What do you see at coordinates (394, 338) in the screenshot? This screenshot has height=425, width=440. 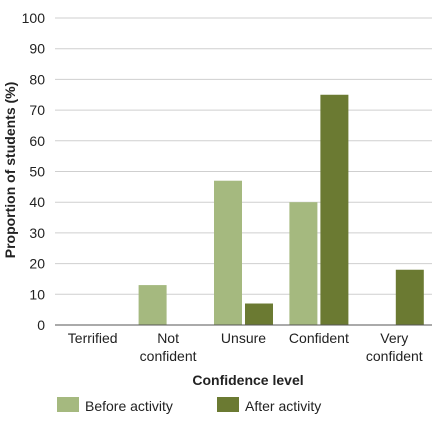 I see `x-tick-label: Very` at bounding box center [394, 338].